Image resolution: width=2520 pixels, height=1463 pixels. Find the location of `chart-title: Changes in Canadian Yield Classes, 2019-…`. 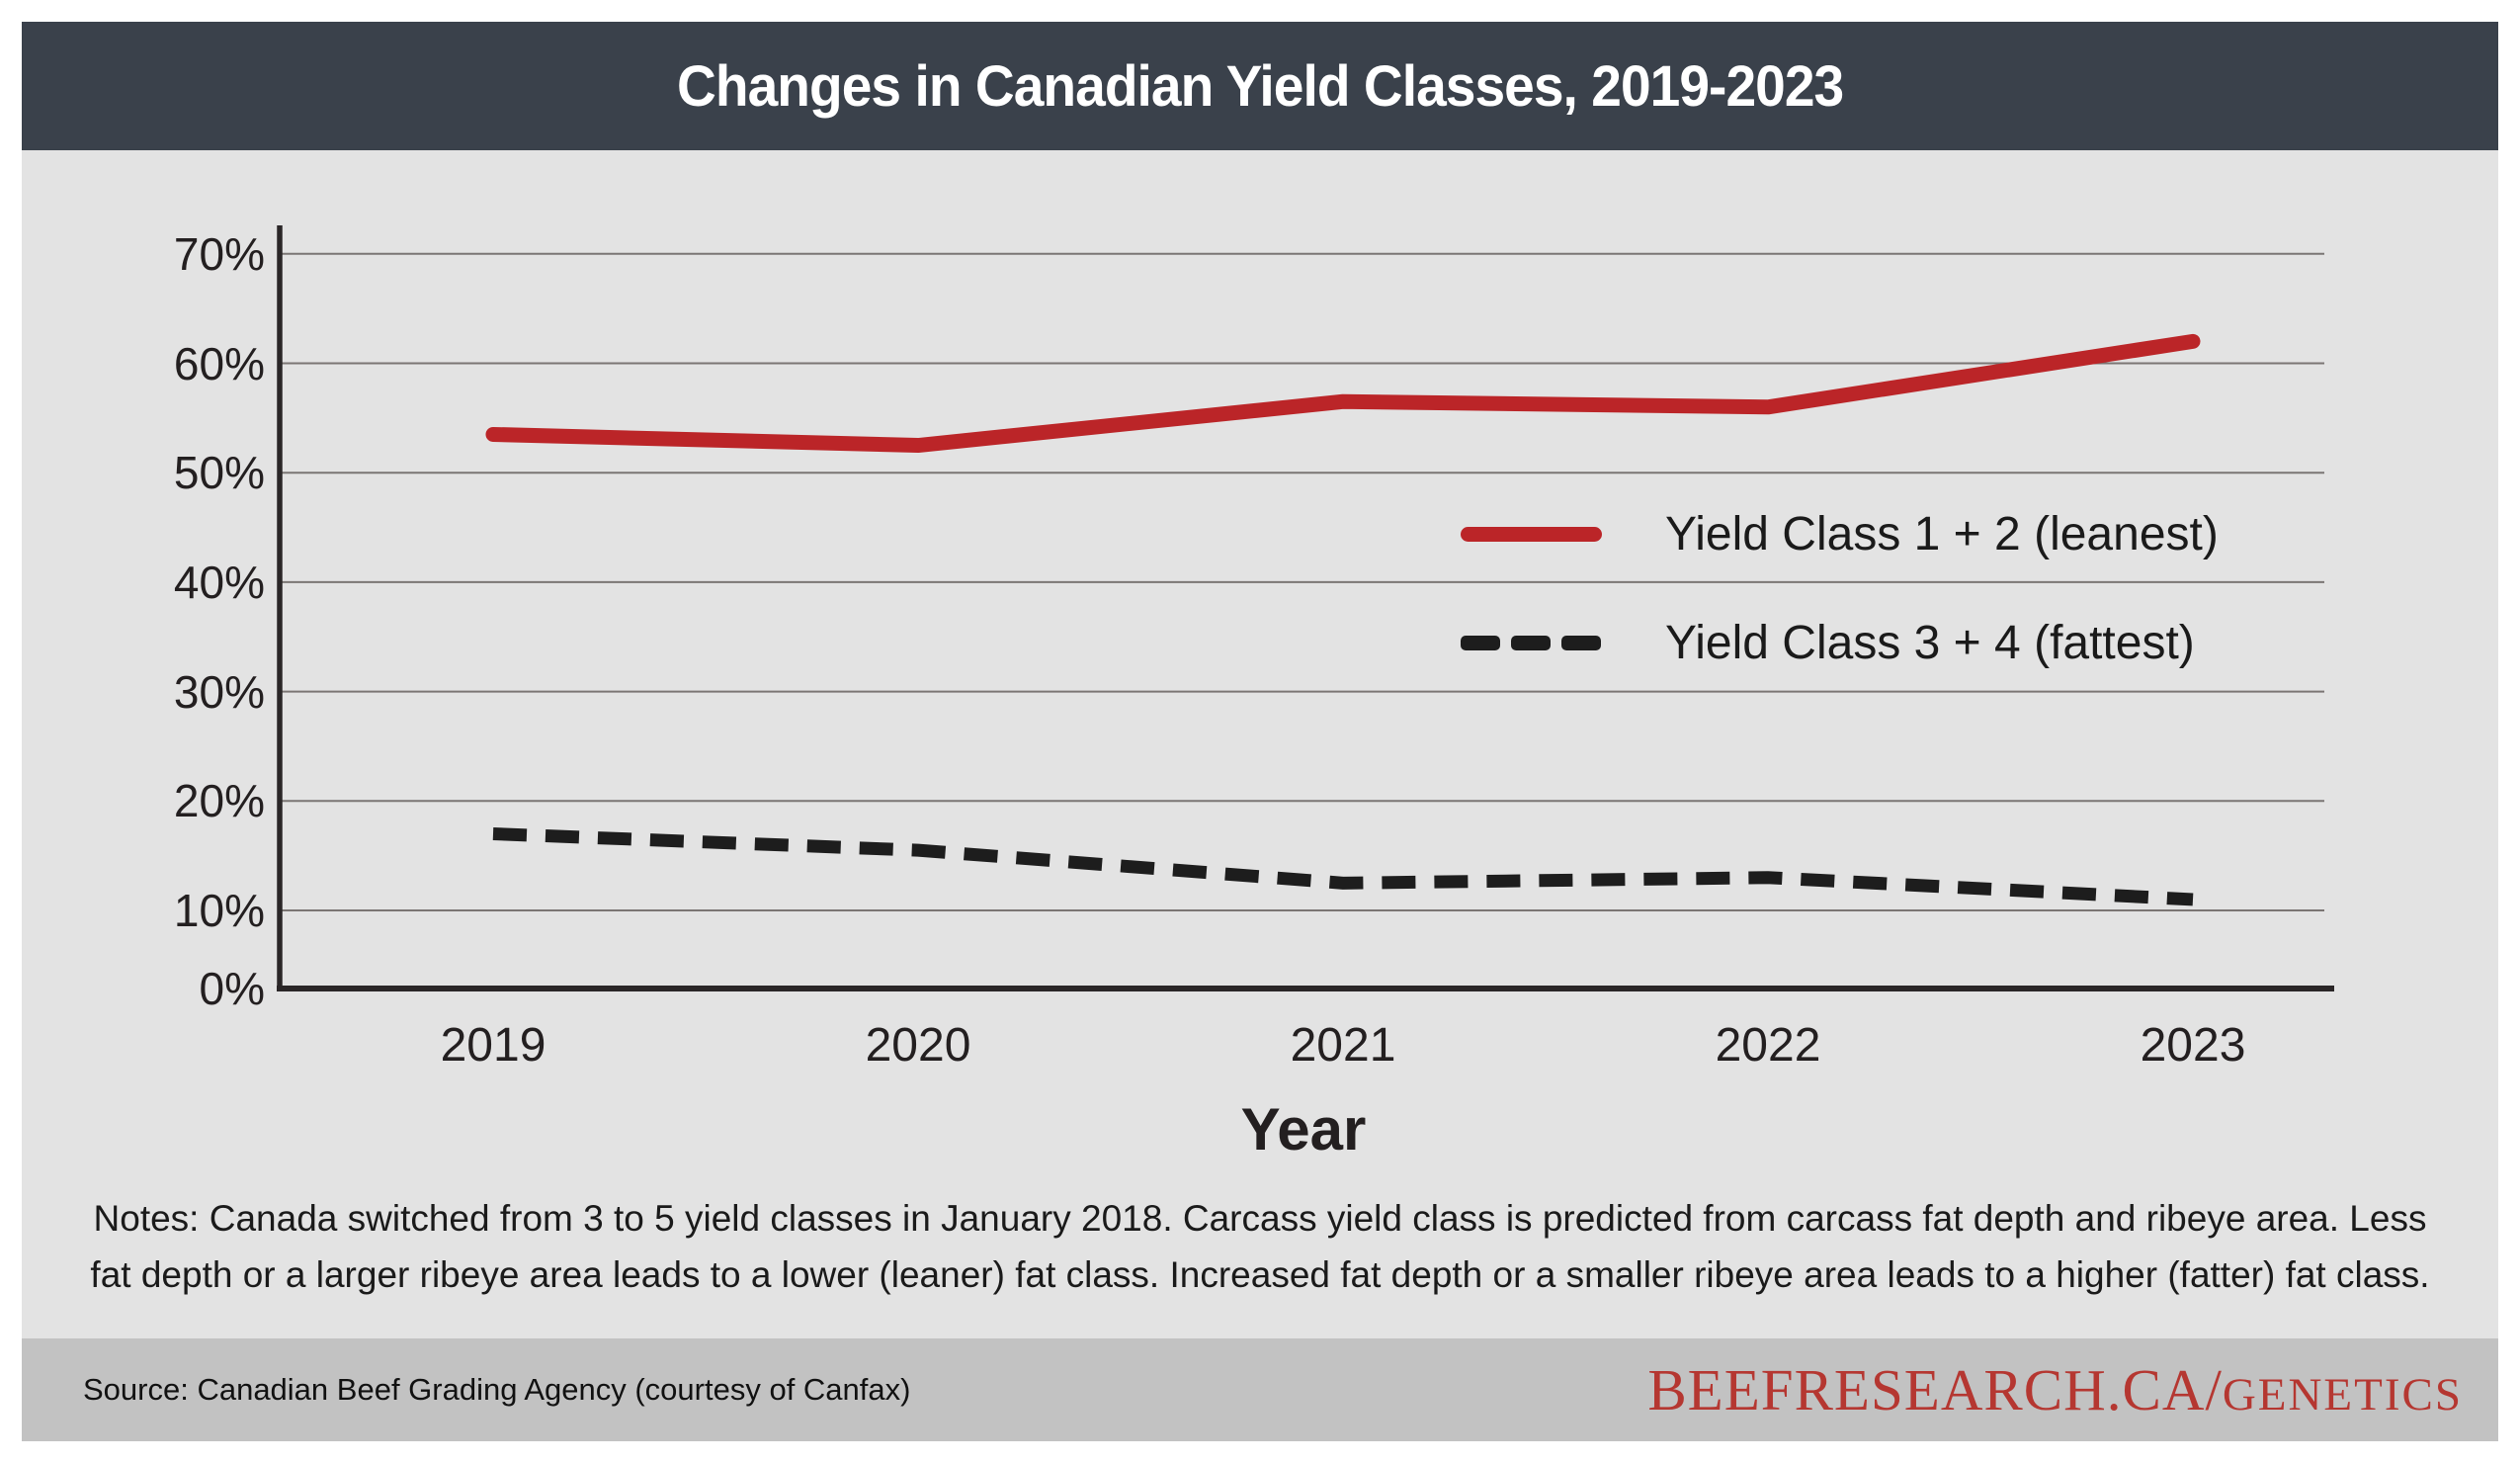

chart-title: Changes in Canadian Yield Classes, 2019-… is located at coordinates (1260, 86).